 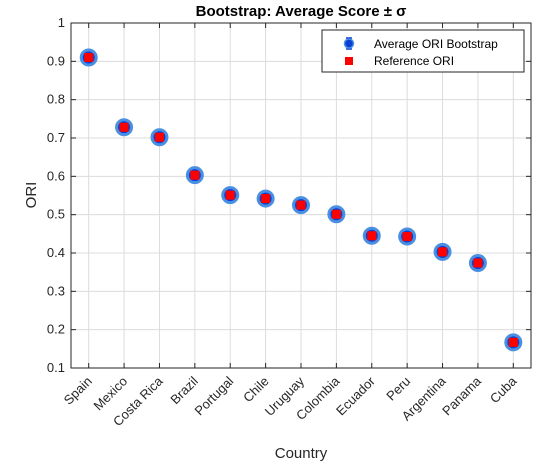 What do you see at coordinates (56, 99) in the screenshot?
I see `y-tick-label: 0.8` at bounding box center [56, 99].